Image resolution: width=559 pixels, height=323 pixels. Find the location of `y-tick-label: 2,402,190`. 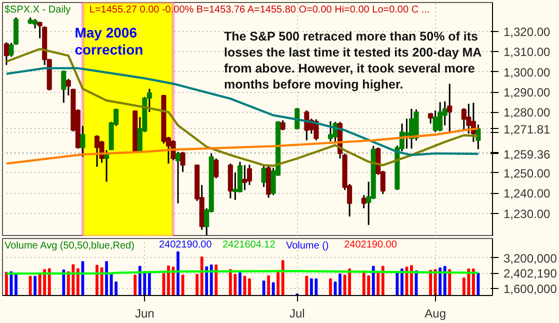

y-tick-label: 2,402,190 is located at coordinates (531, 273).